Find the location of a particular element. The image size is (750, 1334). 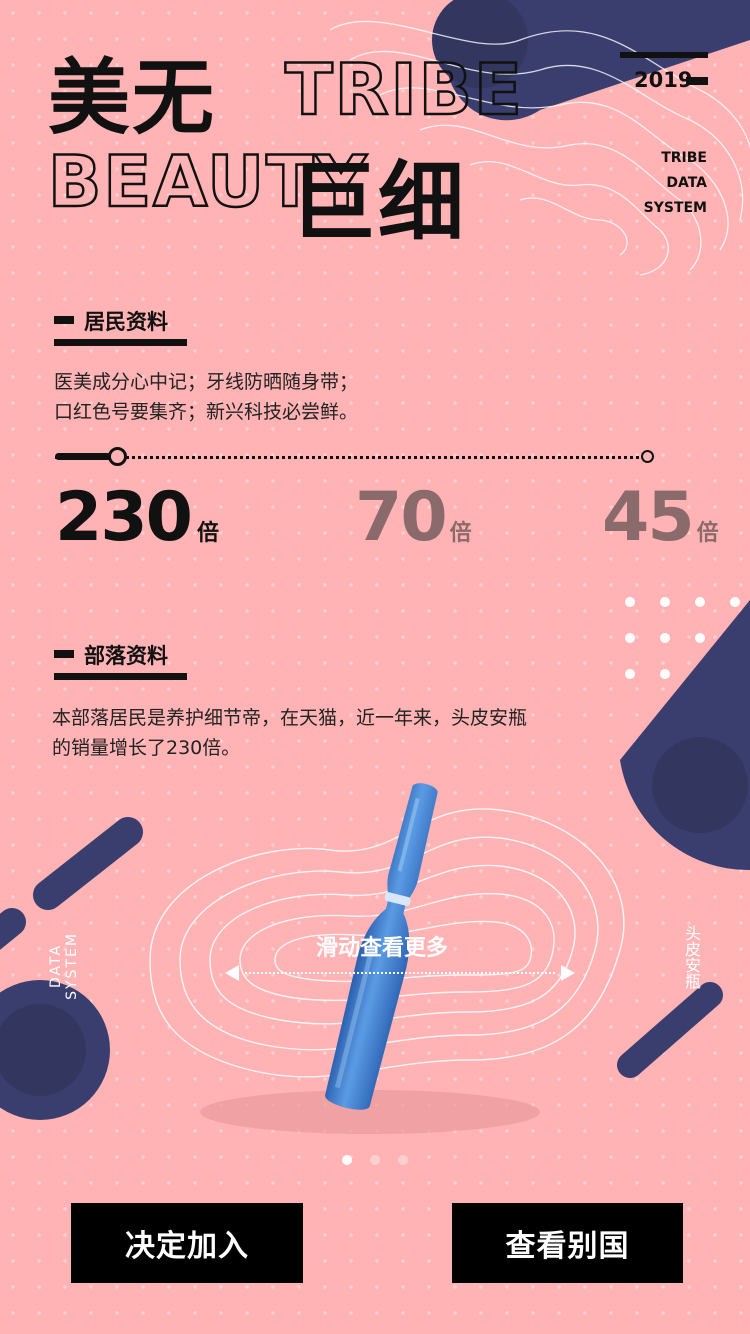

title-en-bottom: BEAUTY is located at coordinates (208, 182).